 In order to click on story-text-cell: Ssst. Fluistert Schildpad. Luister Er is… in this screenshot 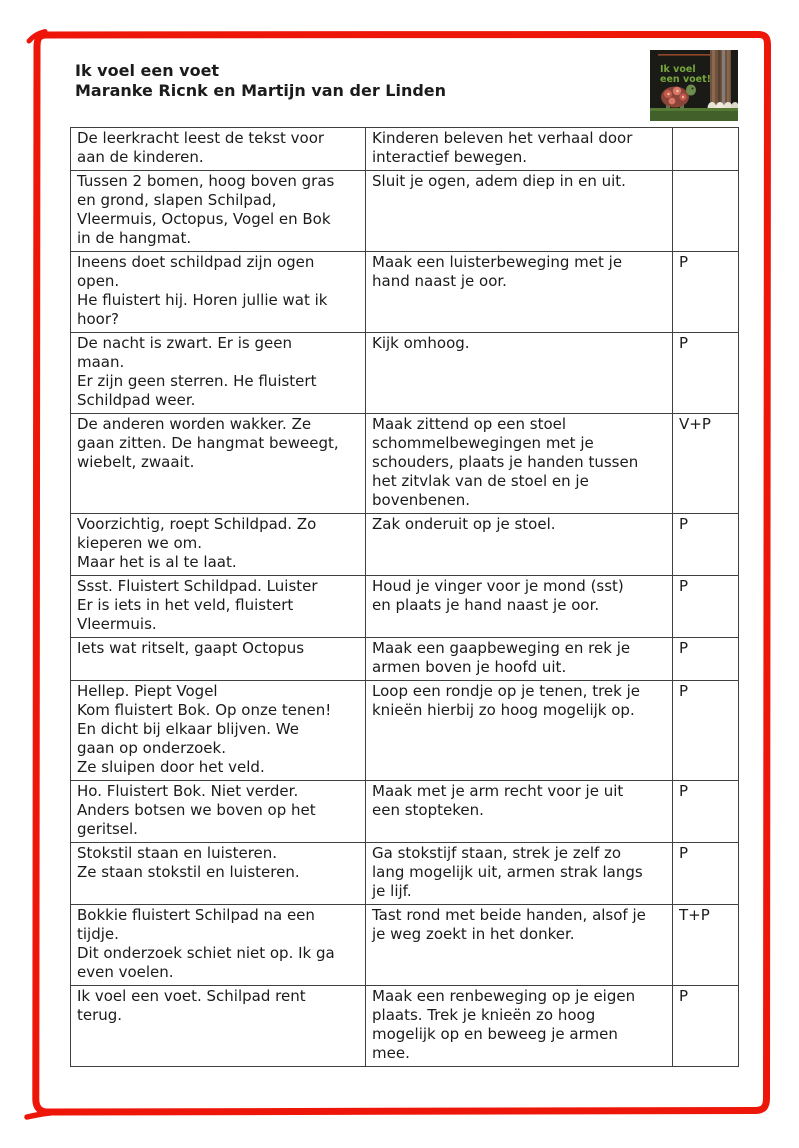, I will do `click(218, 606)`.